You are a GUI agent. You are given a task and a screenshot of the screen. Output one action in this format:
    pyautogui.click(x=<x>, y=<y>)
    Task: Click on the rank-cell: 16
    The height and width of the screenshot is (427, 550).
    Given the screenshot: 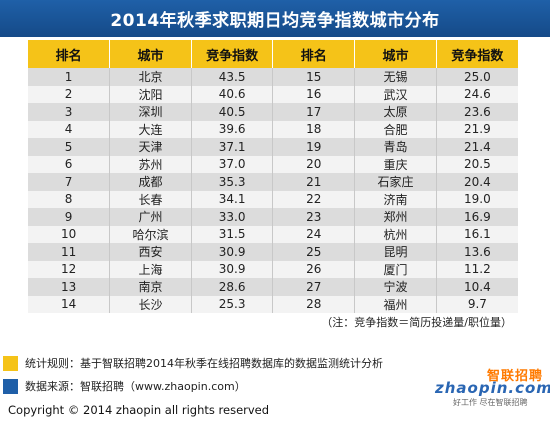 What is the action you would take?
    pyautogui.click(x=314, y=94)
    